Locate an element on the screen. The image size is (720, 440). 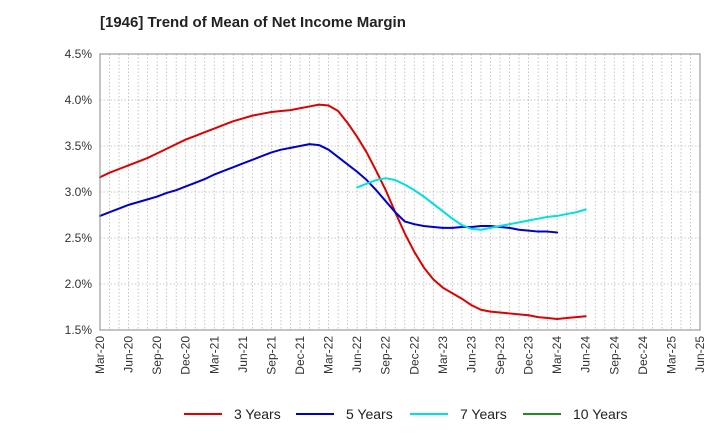
x-tick-label: Mar-23 is located at coordinates (443, 355).